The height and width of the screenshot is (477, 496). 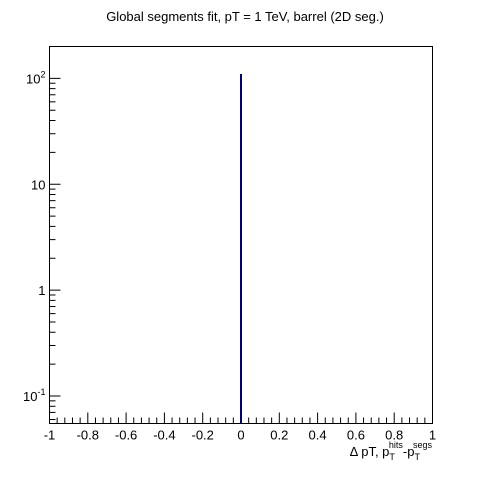 What do you see at coordinates (164, 435) in the screenshot?
I see `x-tick-label: -0.4` at bounding box center [164, 435].